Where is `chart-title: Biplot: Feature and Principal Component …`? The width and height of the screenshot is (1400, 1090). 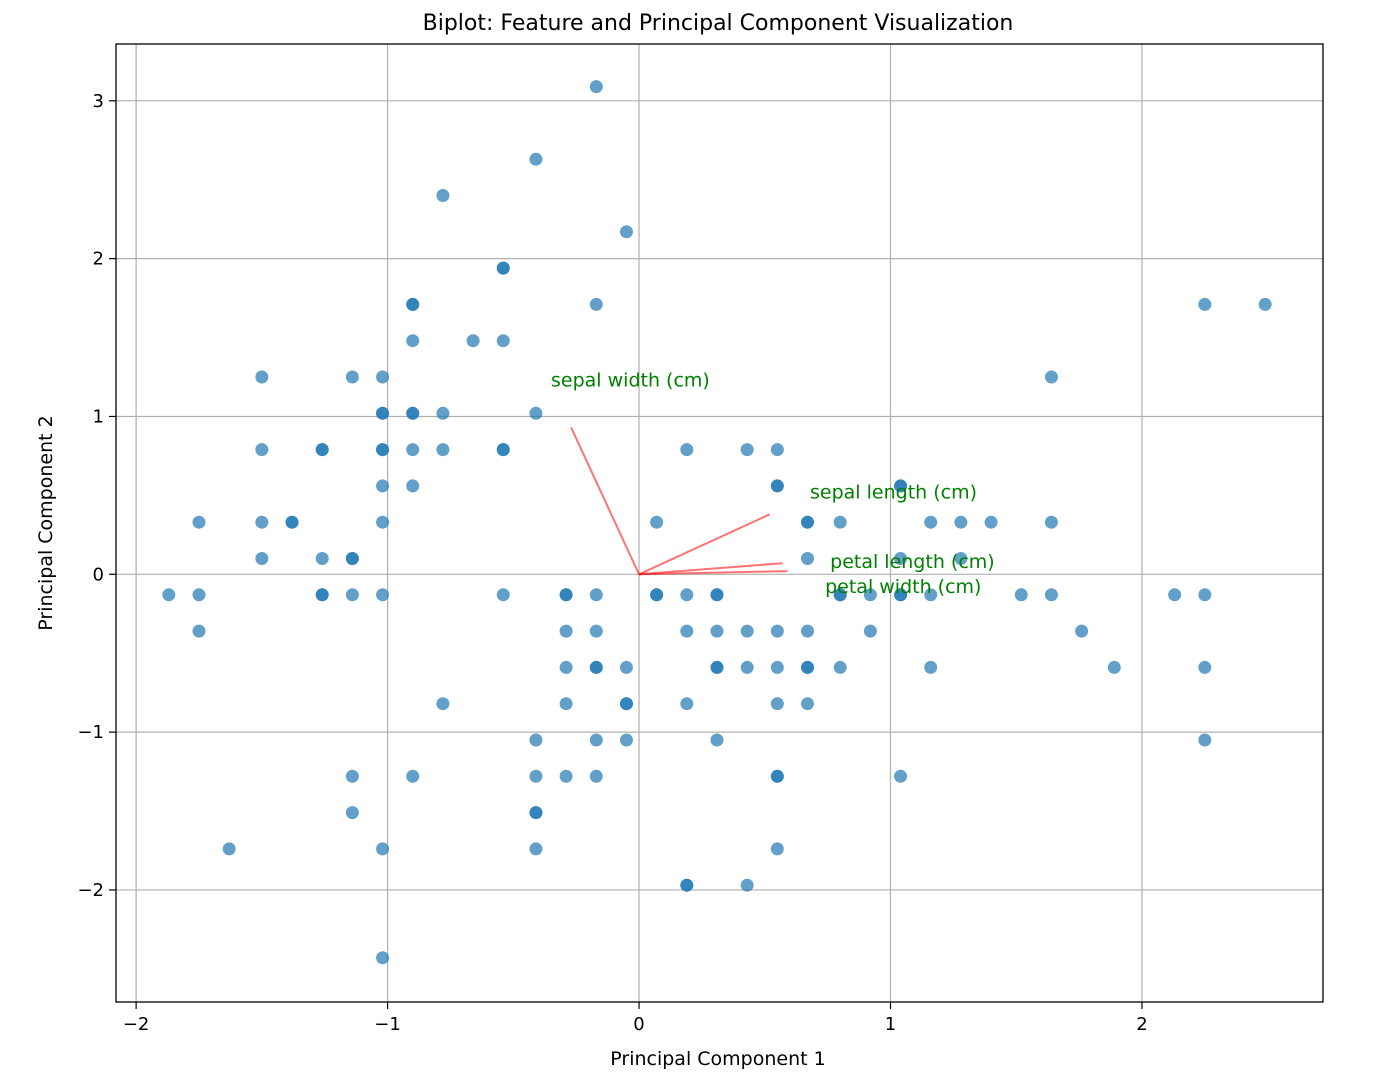
chart-title: Biplot: Feature and Principal Component … is located at coordinates (718, 23).